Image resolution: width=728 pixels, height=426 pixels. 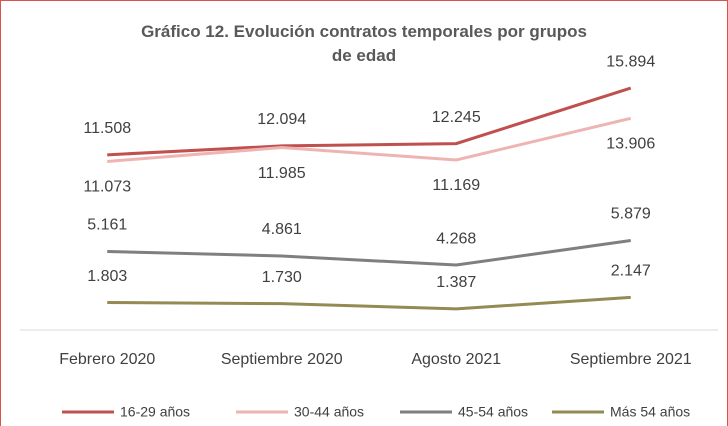 What do you see at coordinates (282, 277) in the screenshot?
I see `data-label: 1.730` at bounding box center [282, 277].